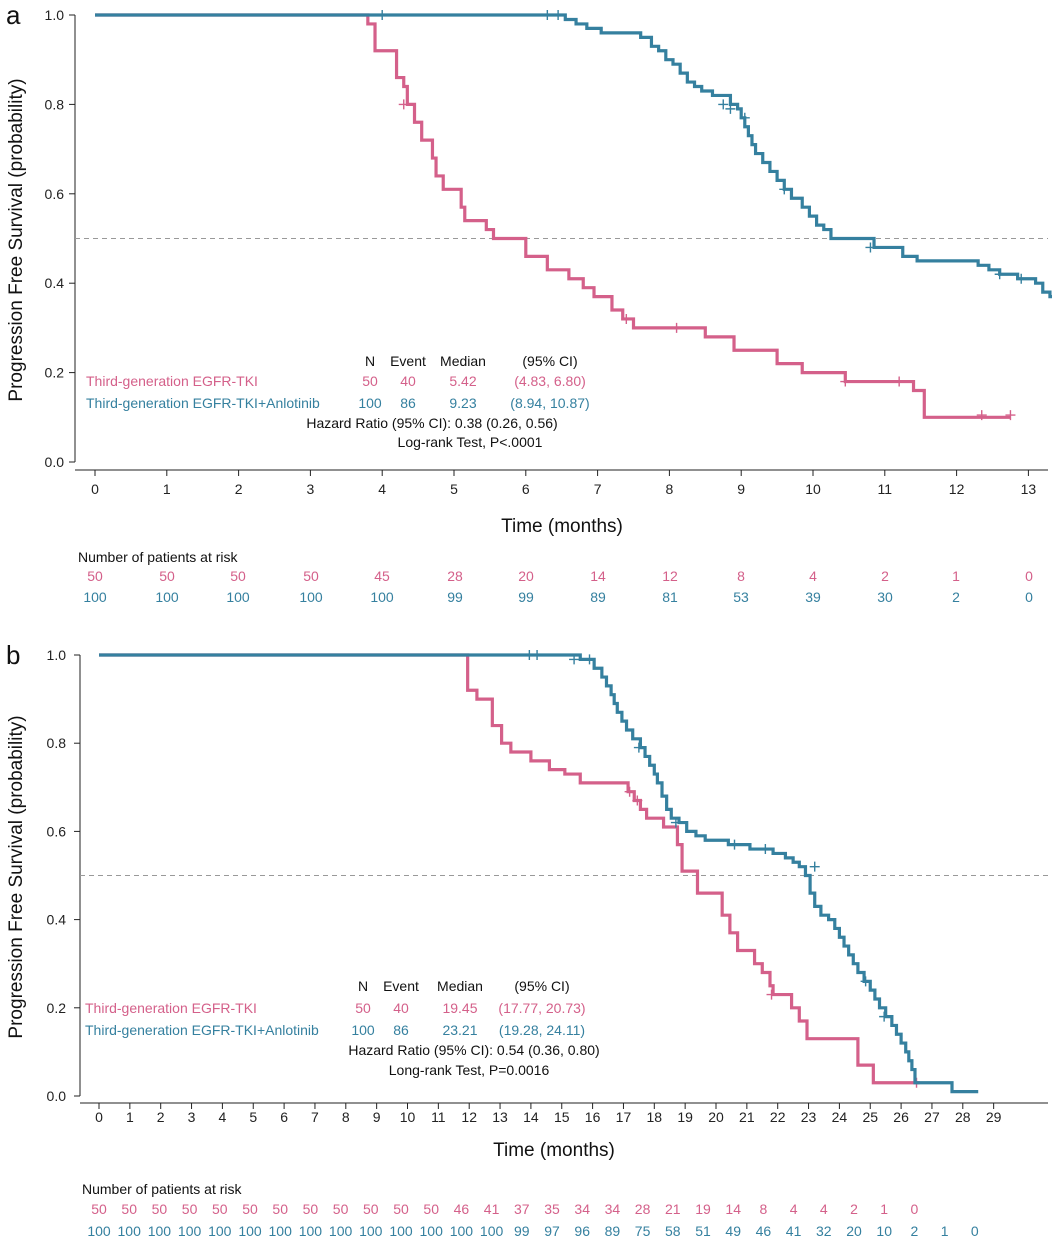  I want to click on x-tick-label: 24, so click(840, 1117).